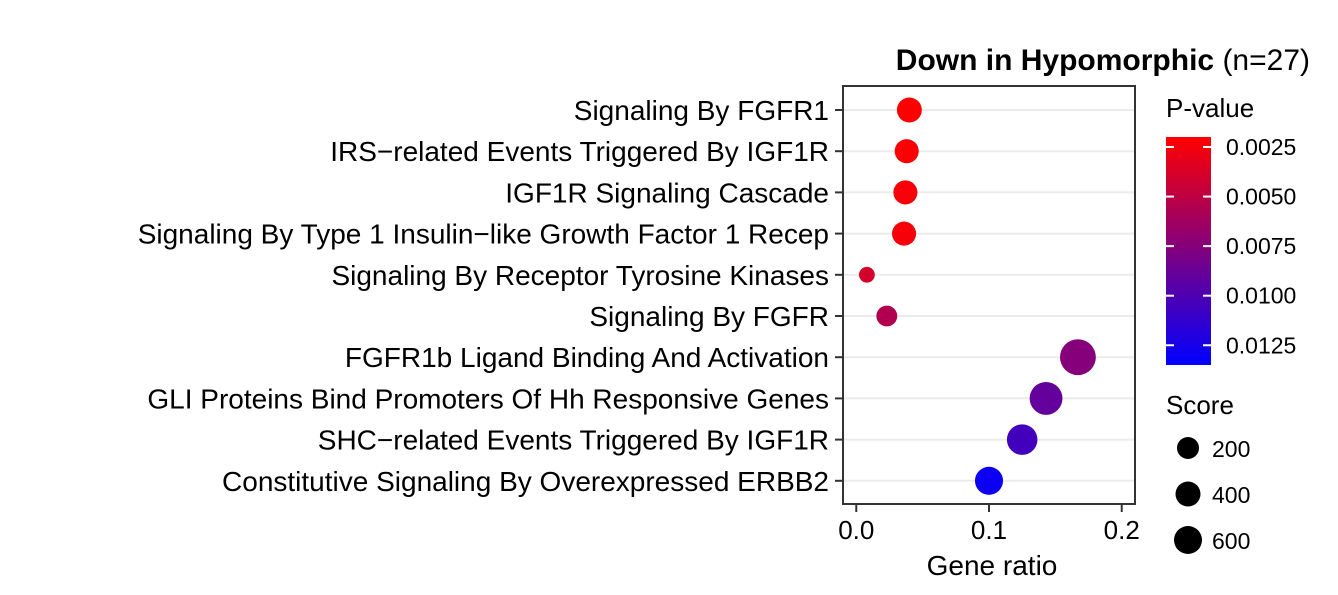 Image resolution: width=1338 pixels, height=595 pixels. I want to click on x-tick-label: 0.0, so click(856, 530).